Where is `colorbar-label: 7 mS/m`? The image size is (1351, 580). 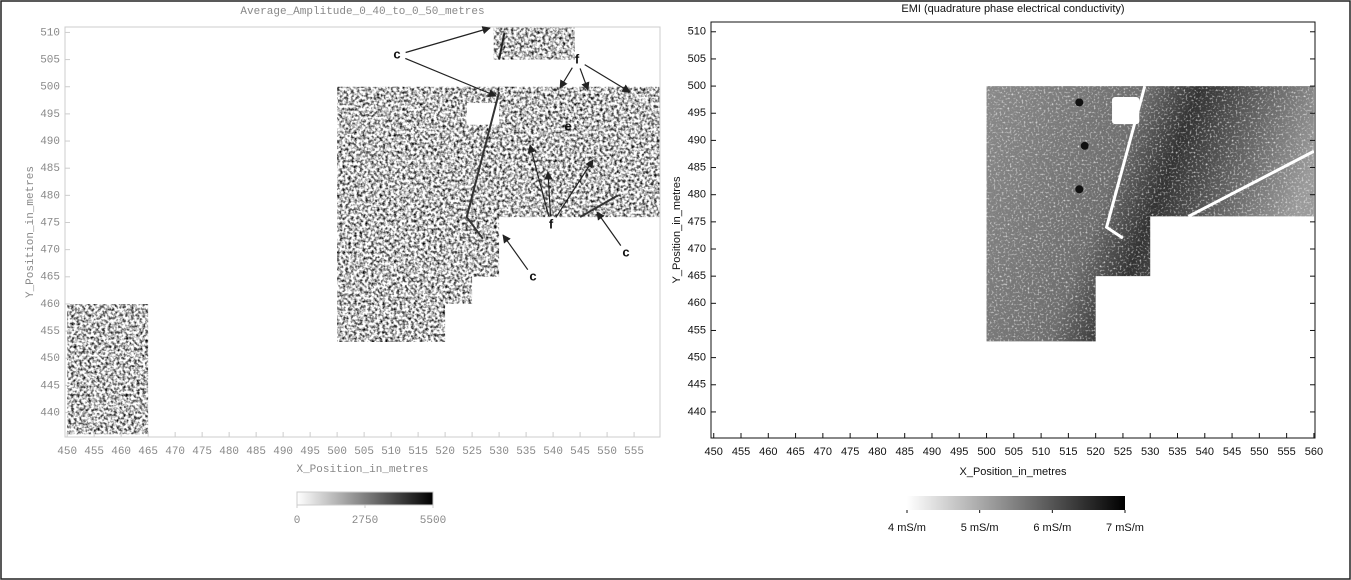 colorbar-label: 7 mS/m is located at coordinates (1125, 528).